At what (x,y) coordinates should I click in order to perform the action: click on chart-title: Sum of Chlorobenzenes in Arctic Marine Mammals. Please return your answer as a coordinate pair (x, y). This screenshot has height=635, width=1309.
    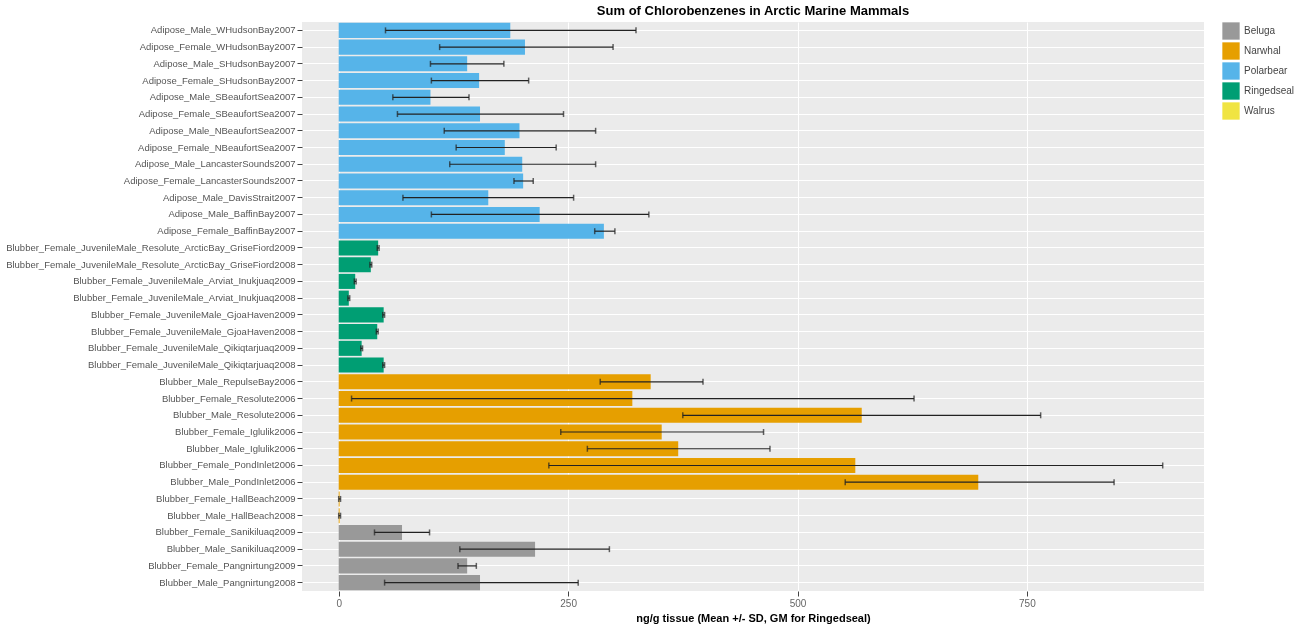
    Looking at the image, I should click on (753, 10).